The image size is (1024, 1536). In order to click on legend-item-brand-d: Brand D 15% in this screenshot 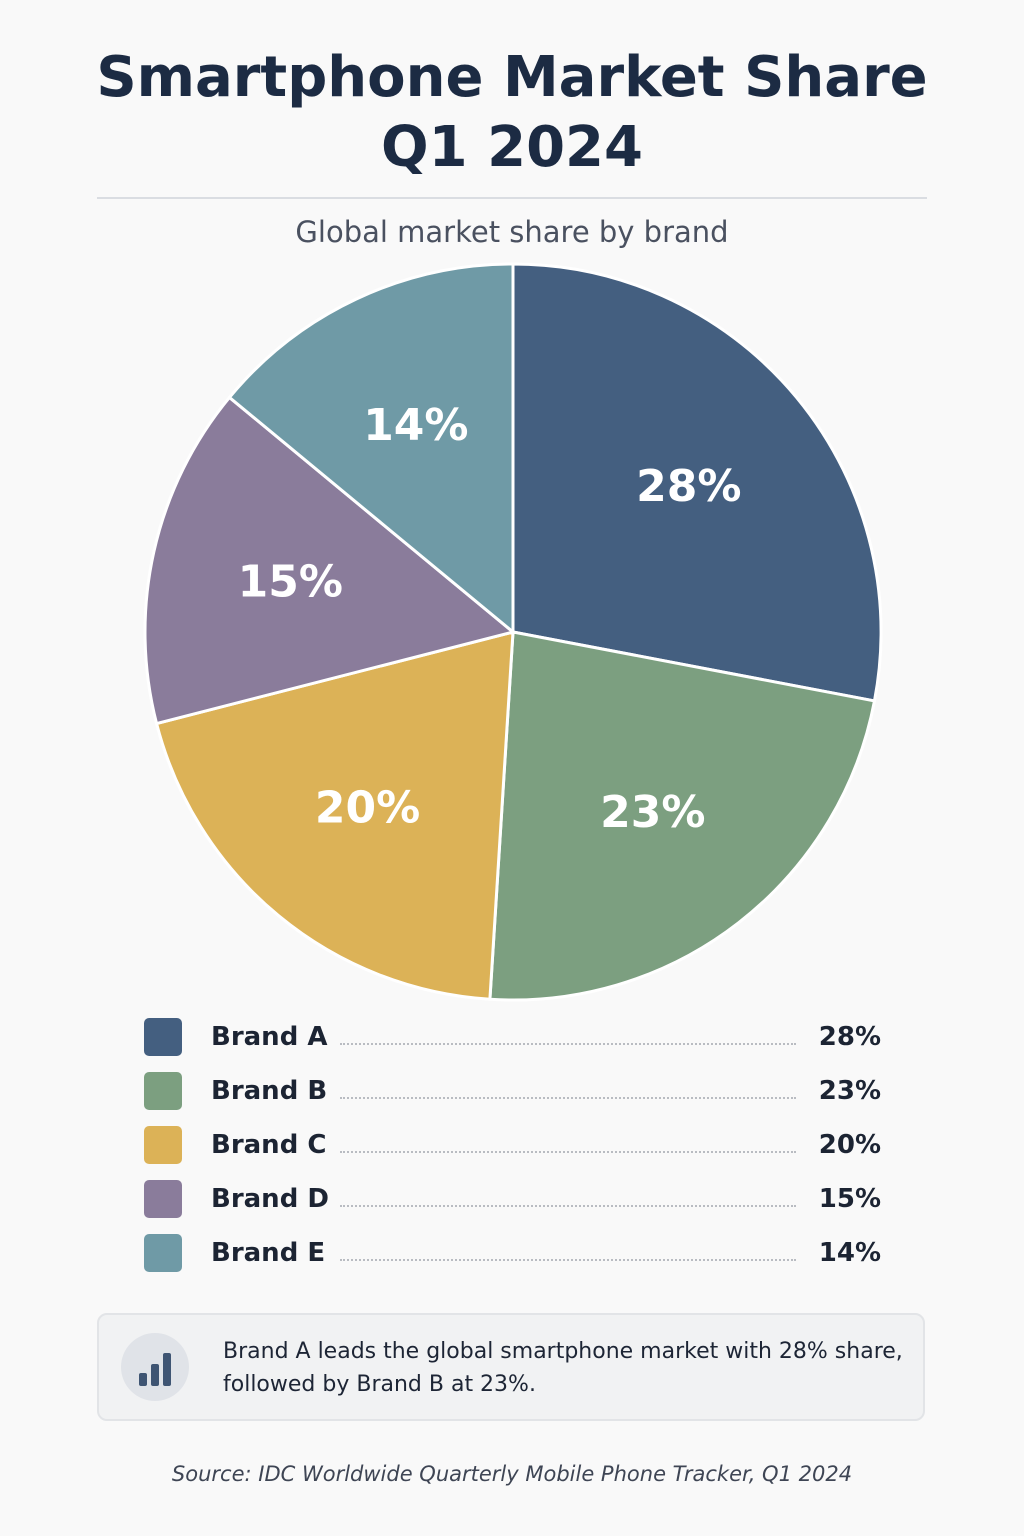, I will do `click(514, 1205)`.